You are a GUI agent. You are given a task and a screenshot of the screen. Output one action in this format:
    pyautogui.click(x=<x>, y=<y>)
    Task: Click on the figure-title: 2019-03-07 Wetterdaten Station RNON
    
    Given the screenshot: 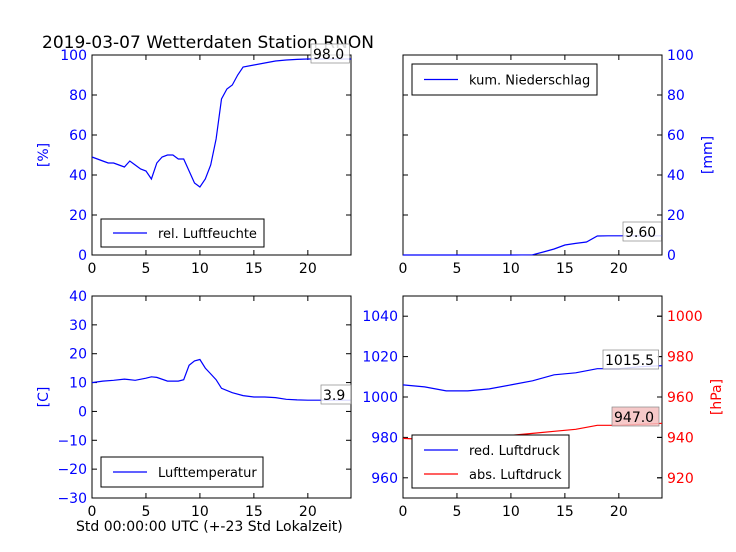 What is the action you would take?
    pyautogui.click(x=208, y=43)
    